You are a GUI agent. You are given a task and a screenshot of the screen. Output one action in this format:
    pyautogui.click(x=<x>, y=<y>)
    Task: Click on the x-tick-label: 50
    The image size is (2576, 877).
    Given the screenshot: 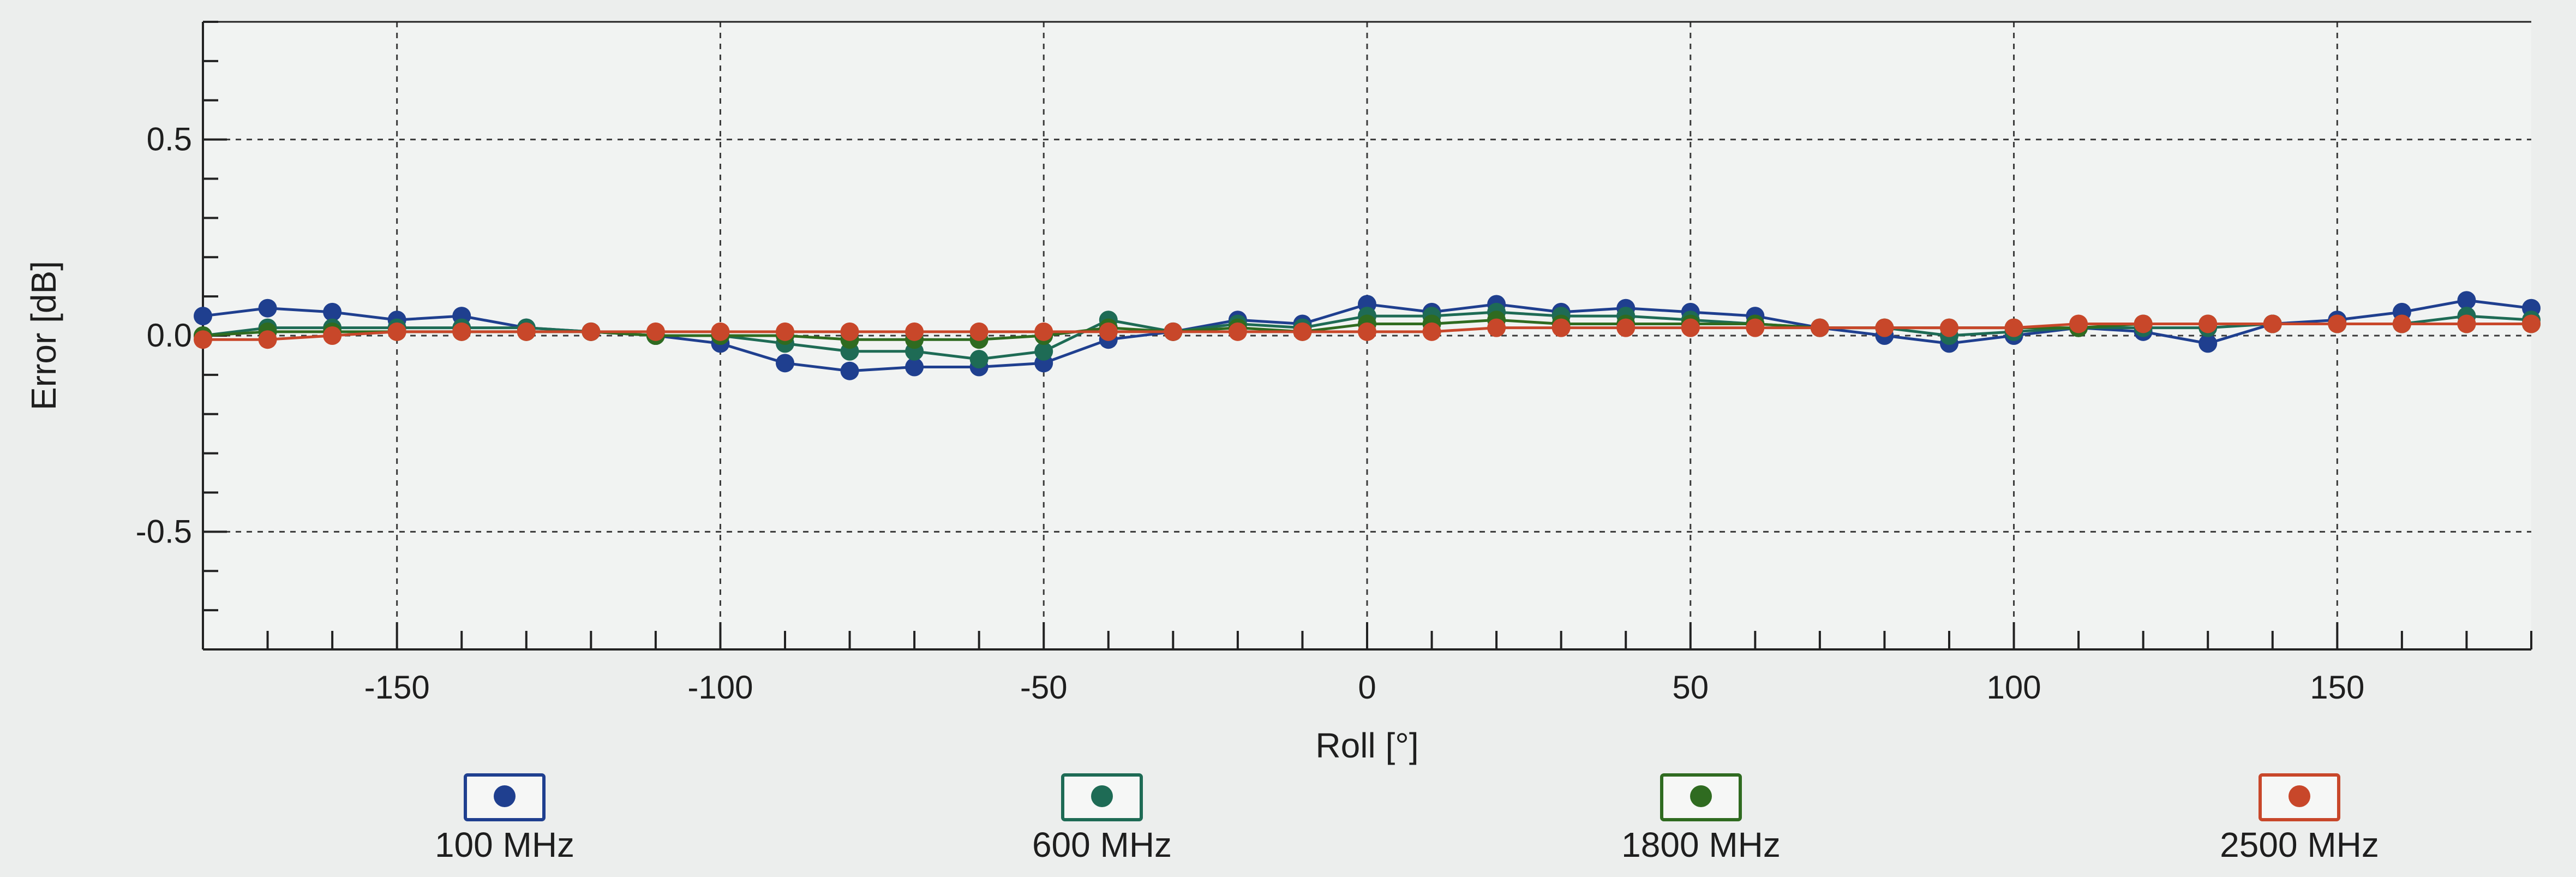 What is the action you would take?
    pyautogui.click(x=1691, y=687)
    